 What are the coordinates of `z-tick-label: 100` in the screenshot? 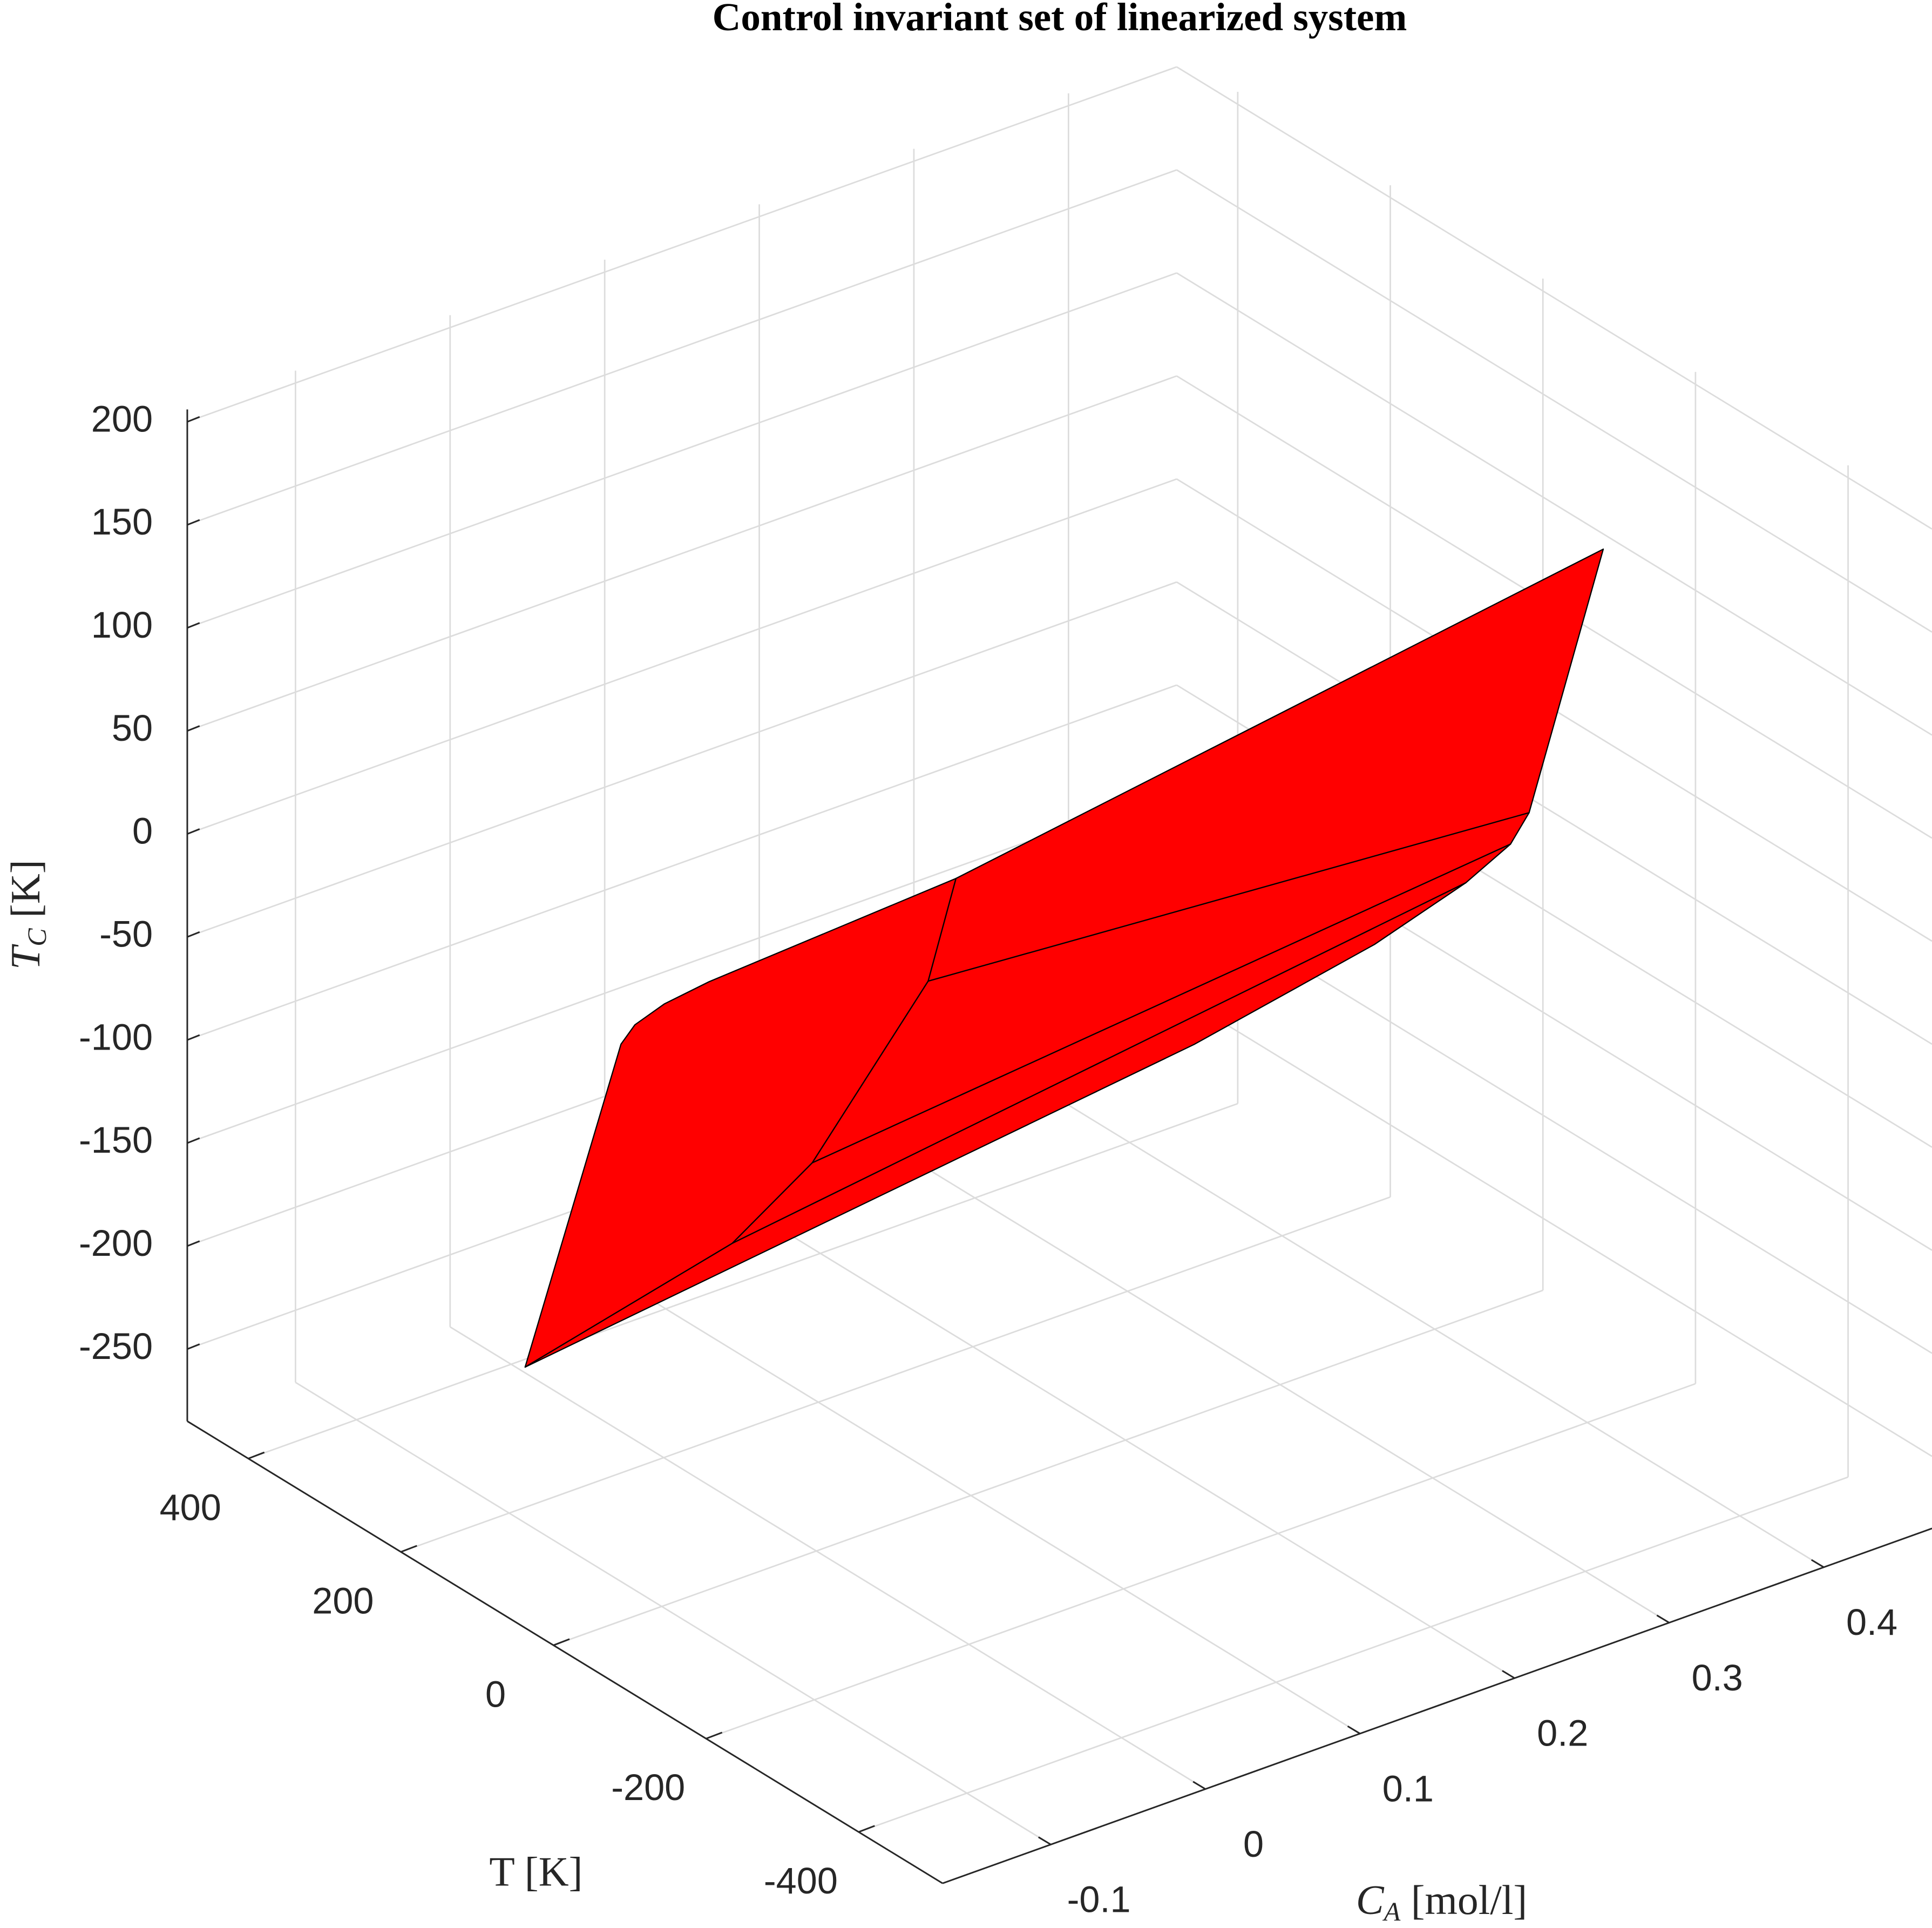 It's located at (122, 625).